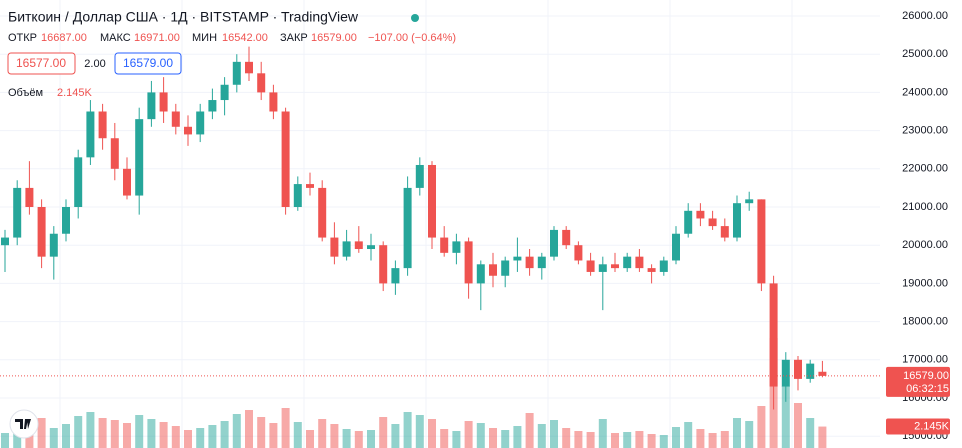 This screenshot has width=962, height=448. I want to click on y-tick-label: 24000.00, so click(925, 92).